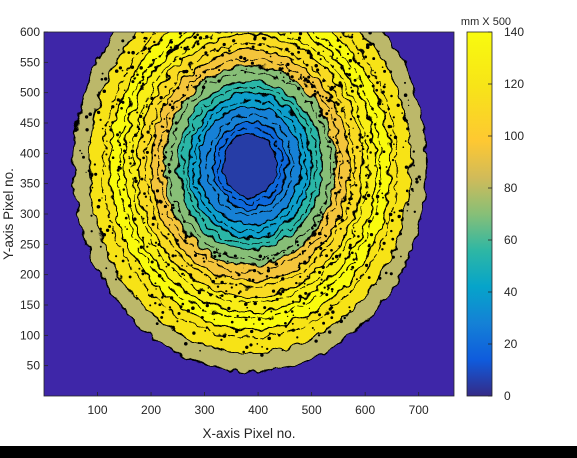  What do you see at coordinates (312, 410) in the screenshot?
I see `x-tick-label: 500` at bounding box center [312, 410].